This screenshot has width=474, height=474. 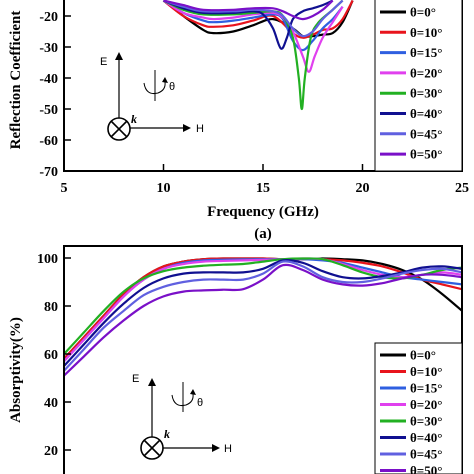 What do you see at coordinates (462, 188) in the screenshot?
I see `x-tick-label: 25` at bounding box center [462, 188].